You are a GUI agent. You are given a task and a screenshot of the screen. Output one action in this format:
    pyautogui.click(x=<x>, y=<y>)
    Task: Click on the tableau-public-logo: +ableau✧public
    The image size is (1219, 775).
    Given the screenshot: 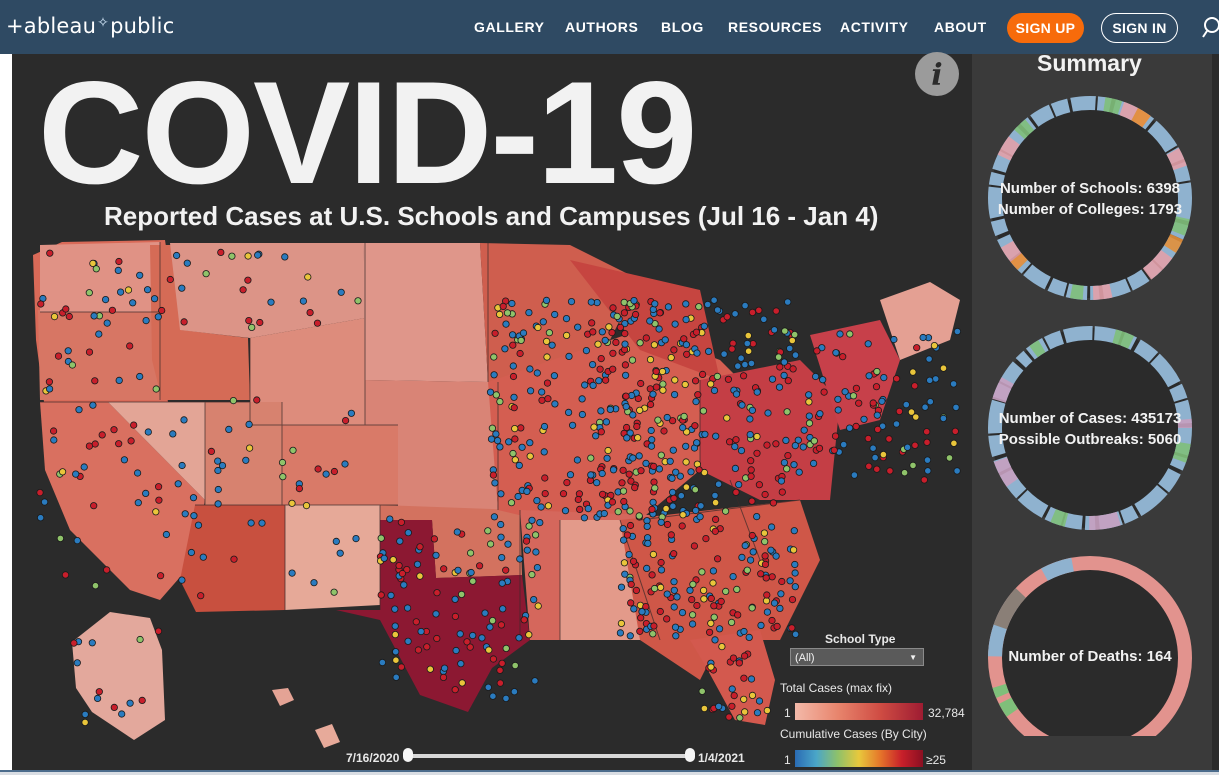 What is the action you would take?
    pyautogui.click(x=90, y=26)
    